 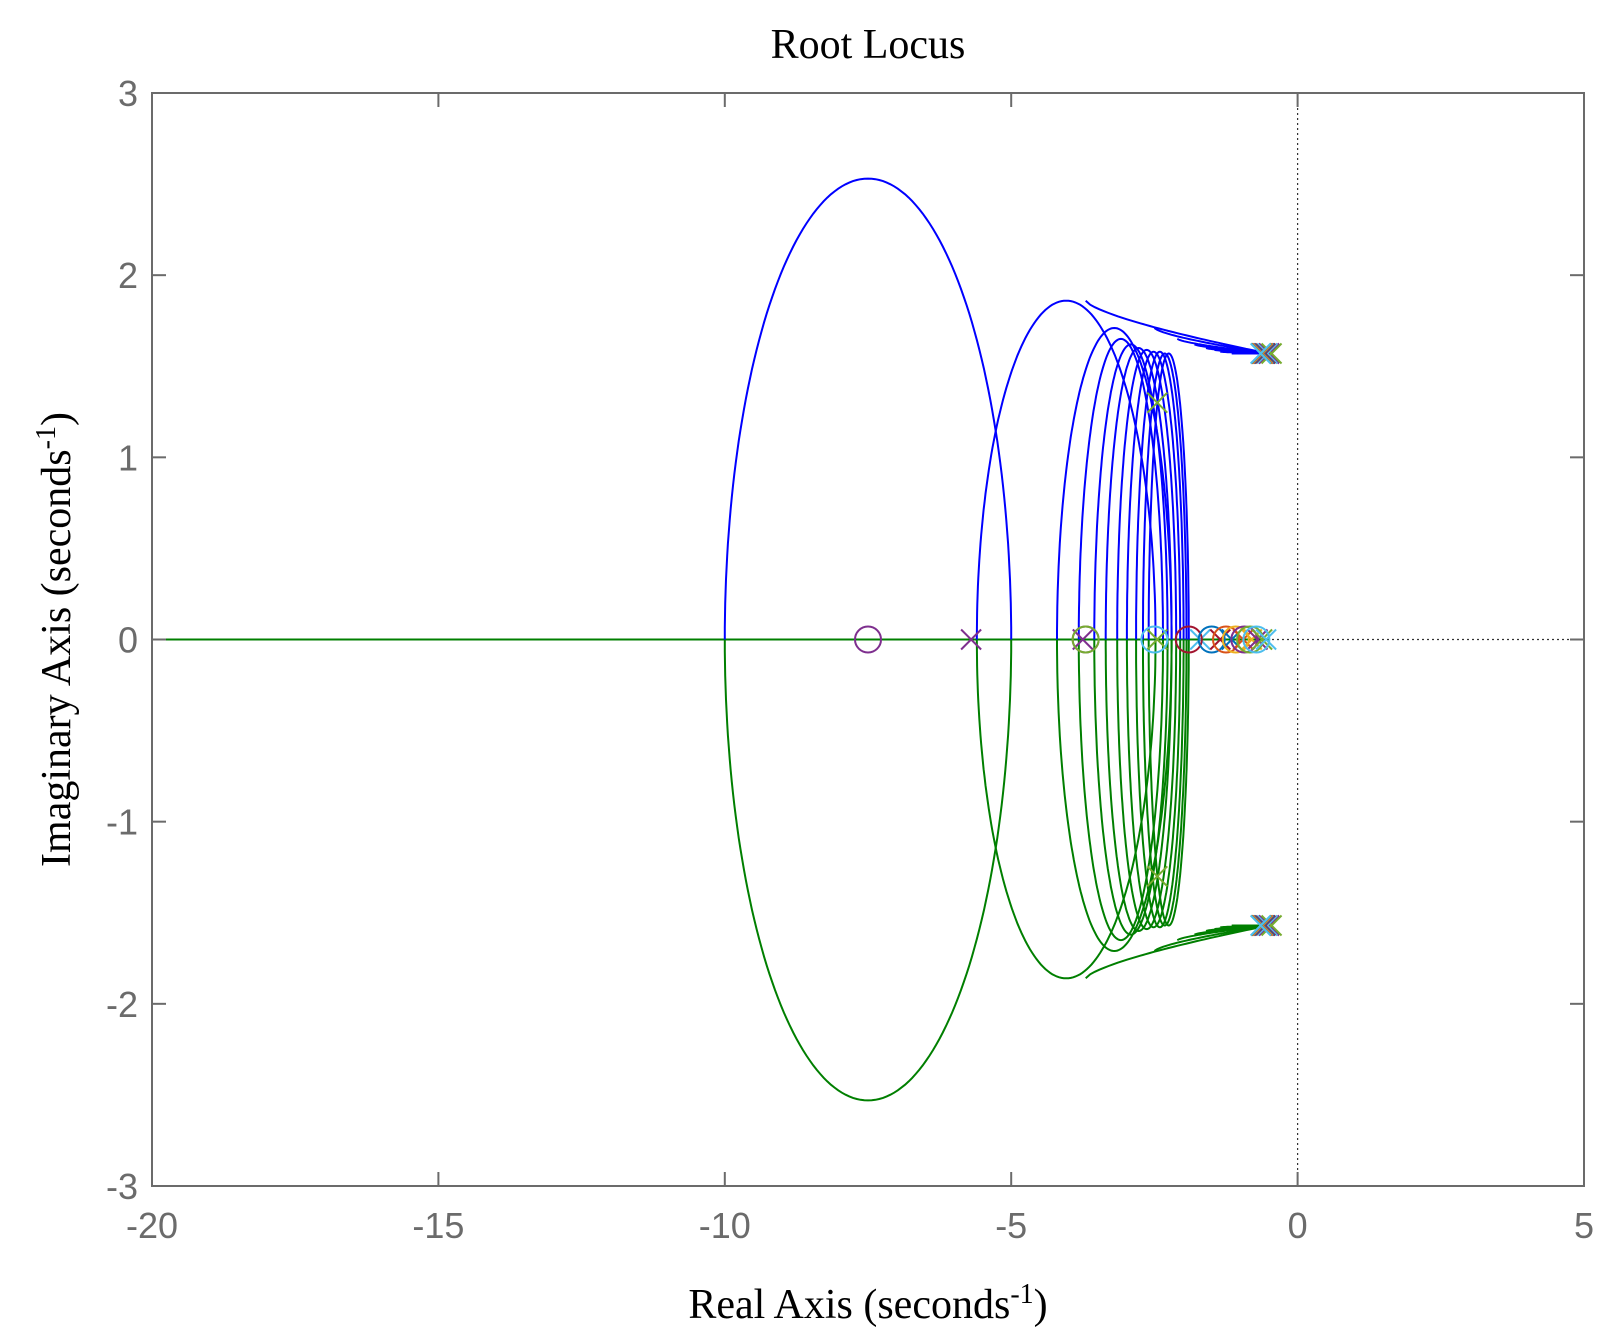 I want to click on y-axis-label-main: Imaginary Axis (seconds, so click(x=57, y=658).